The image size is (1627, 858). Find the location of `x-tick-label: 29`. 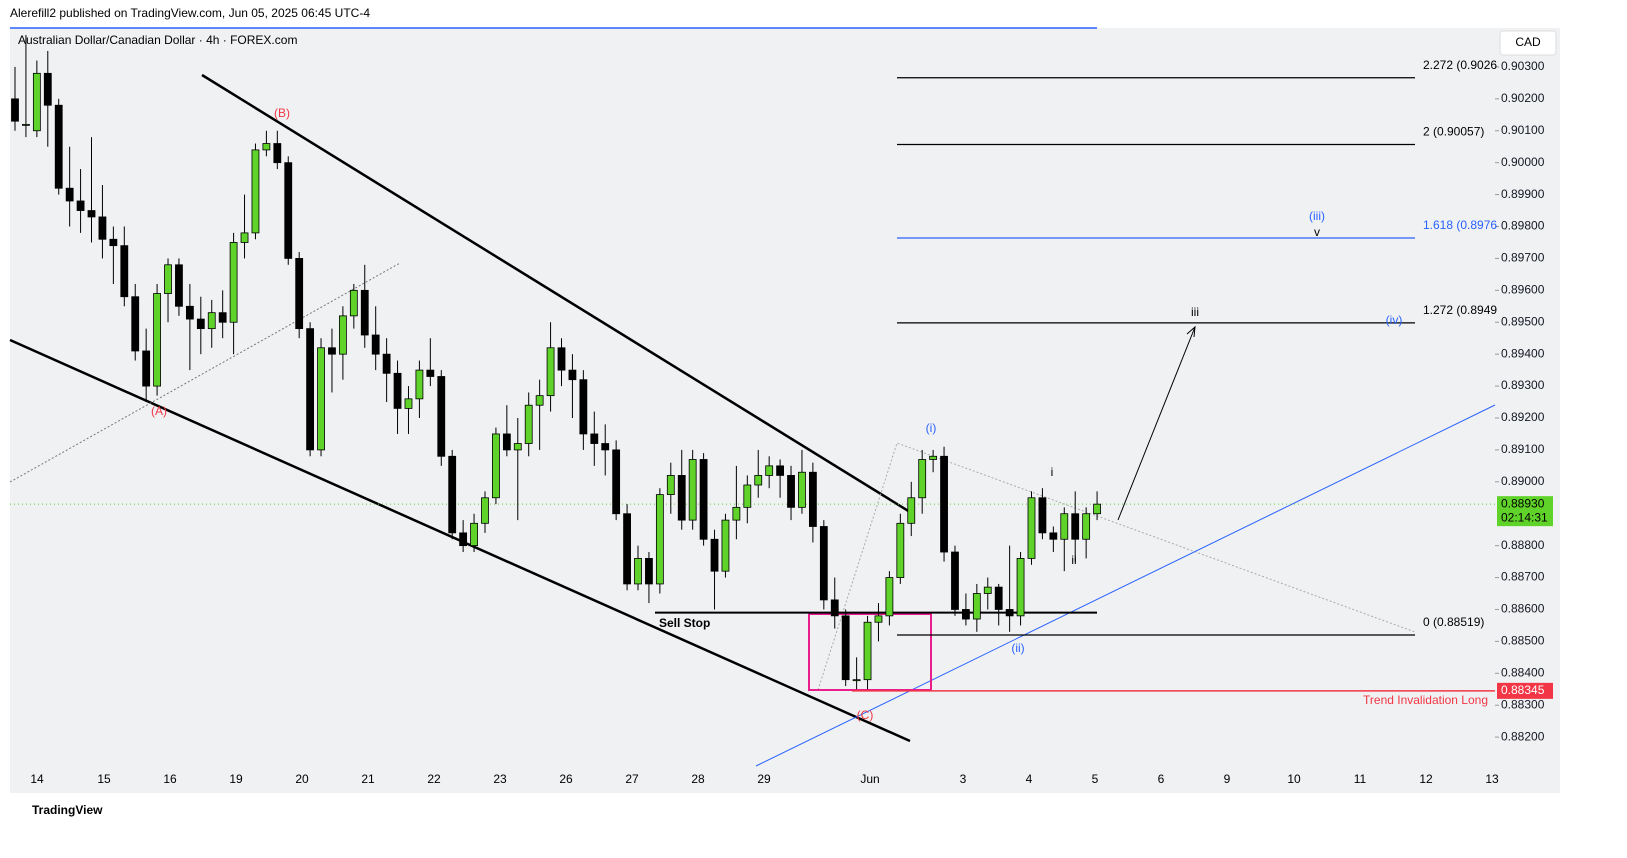

x-tick-label: 29 is located at coordinates (764, 779).